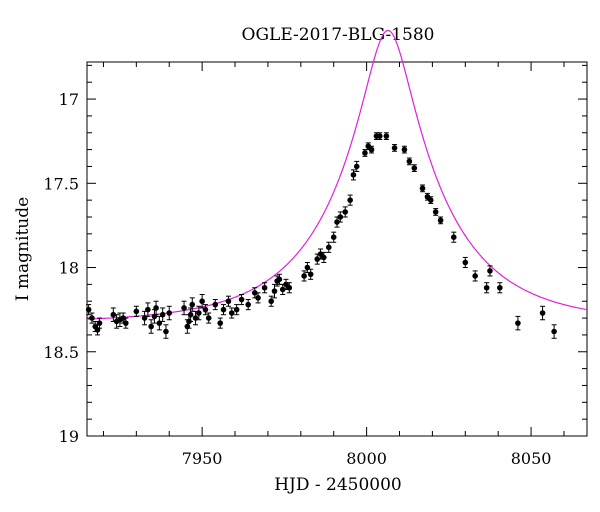 The height and width of the screenshot is (512, 600). I want to click on y-tick-label: 17, so click(69, 99).